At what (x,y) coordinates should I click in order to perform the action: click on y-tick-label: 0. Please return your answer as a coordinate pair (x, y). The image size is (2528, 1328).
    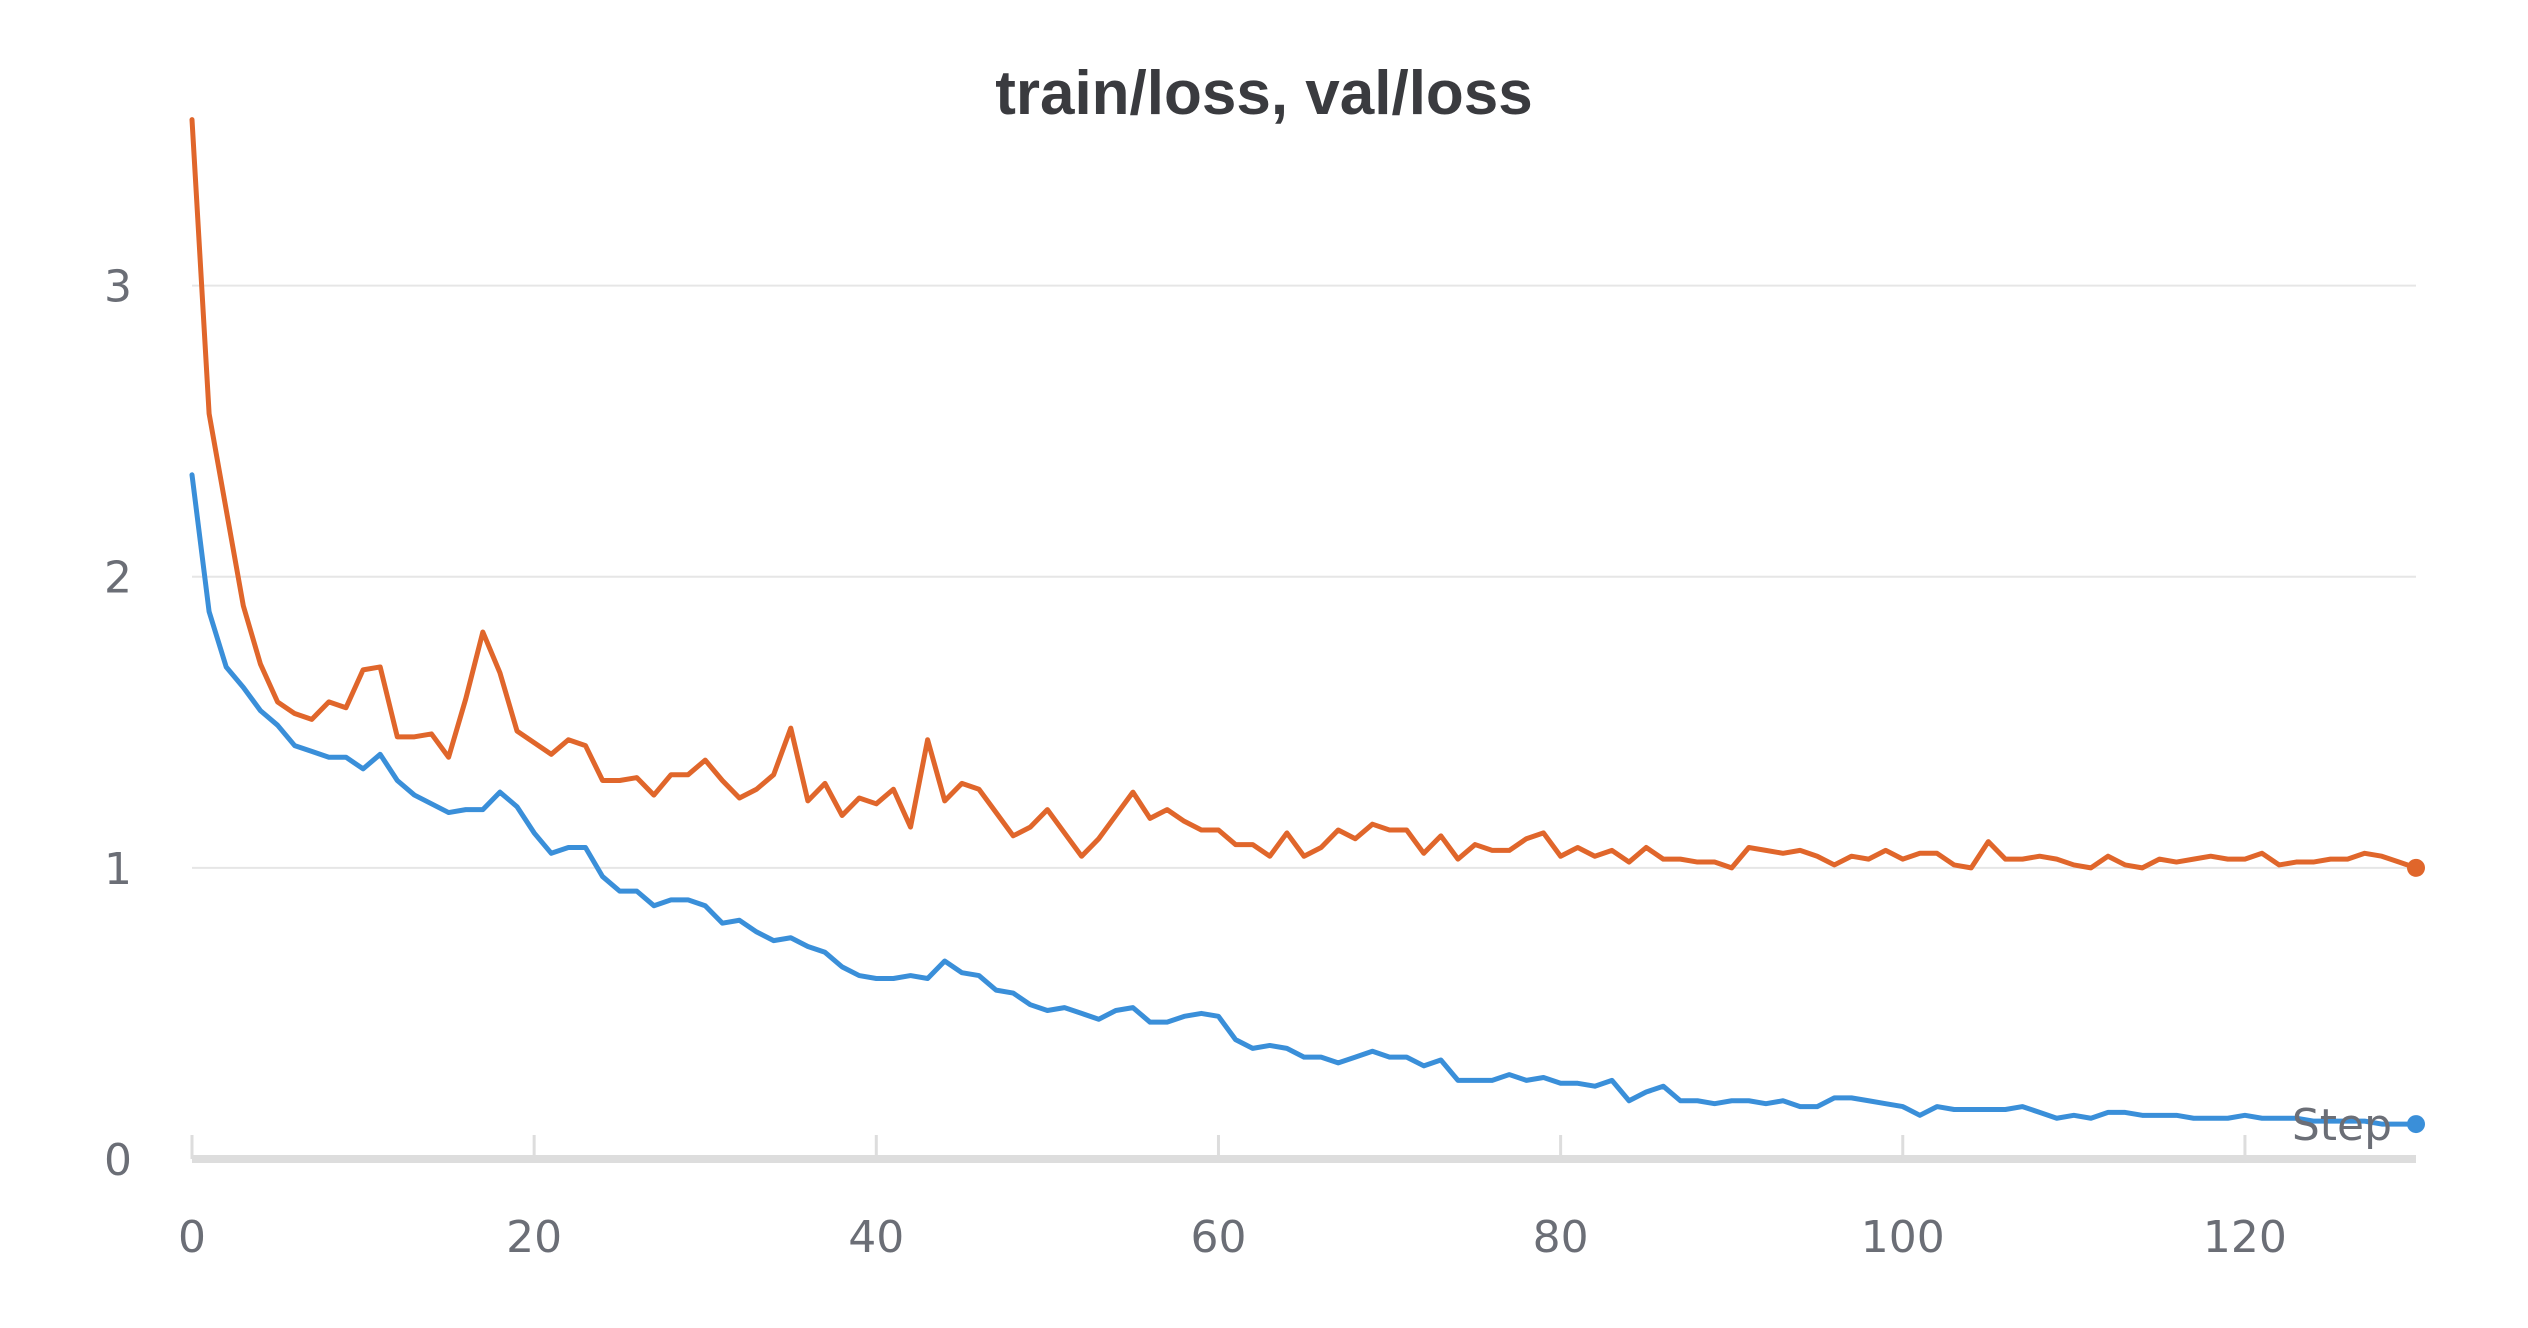
    Looking at the image, I should click on (118, 1160).